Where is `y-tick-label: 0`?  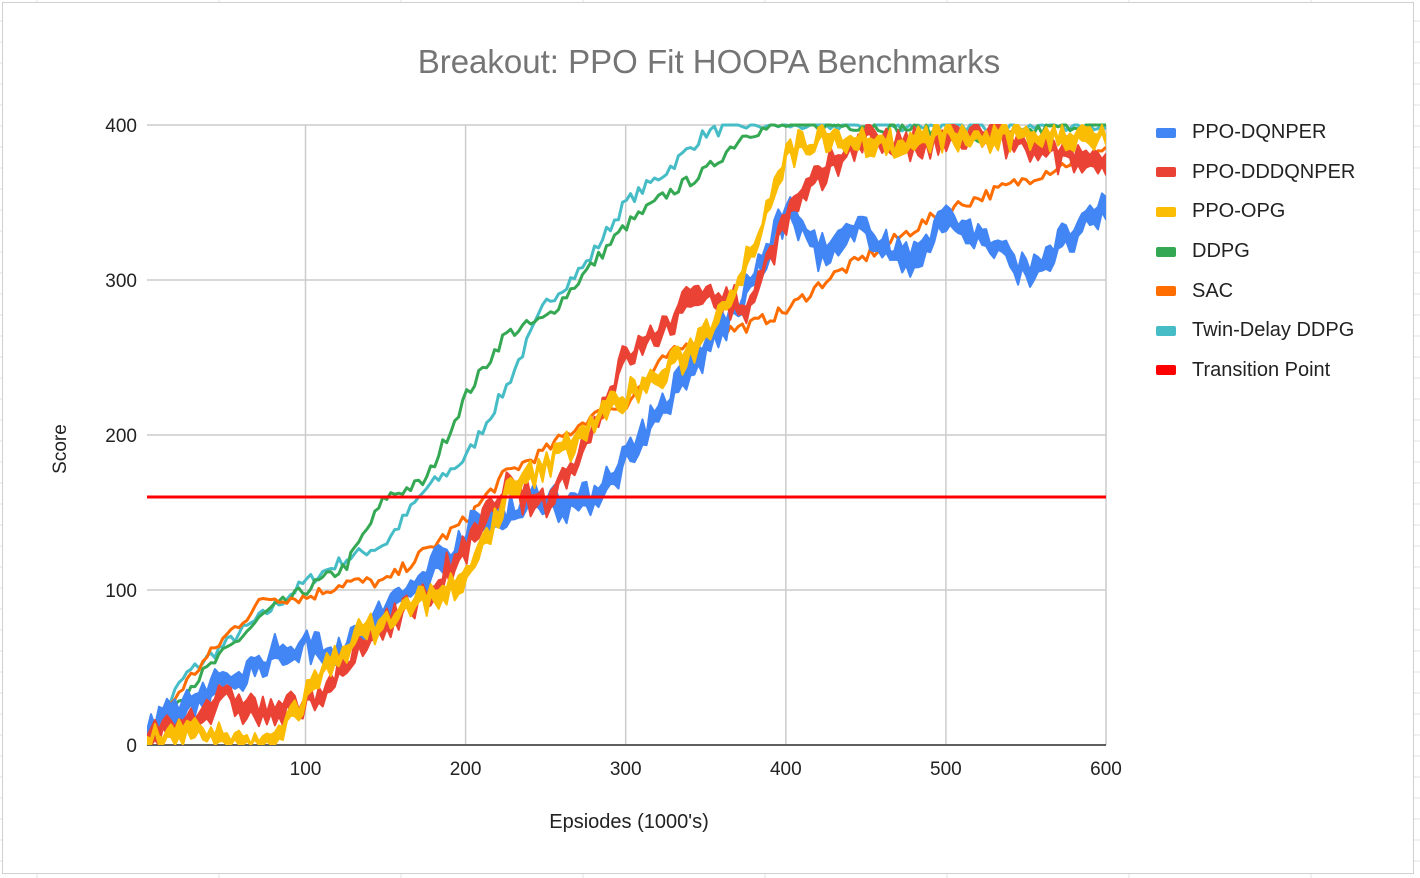 y-tick-label: 0 is located at coordinates (131, 746).